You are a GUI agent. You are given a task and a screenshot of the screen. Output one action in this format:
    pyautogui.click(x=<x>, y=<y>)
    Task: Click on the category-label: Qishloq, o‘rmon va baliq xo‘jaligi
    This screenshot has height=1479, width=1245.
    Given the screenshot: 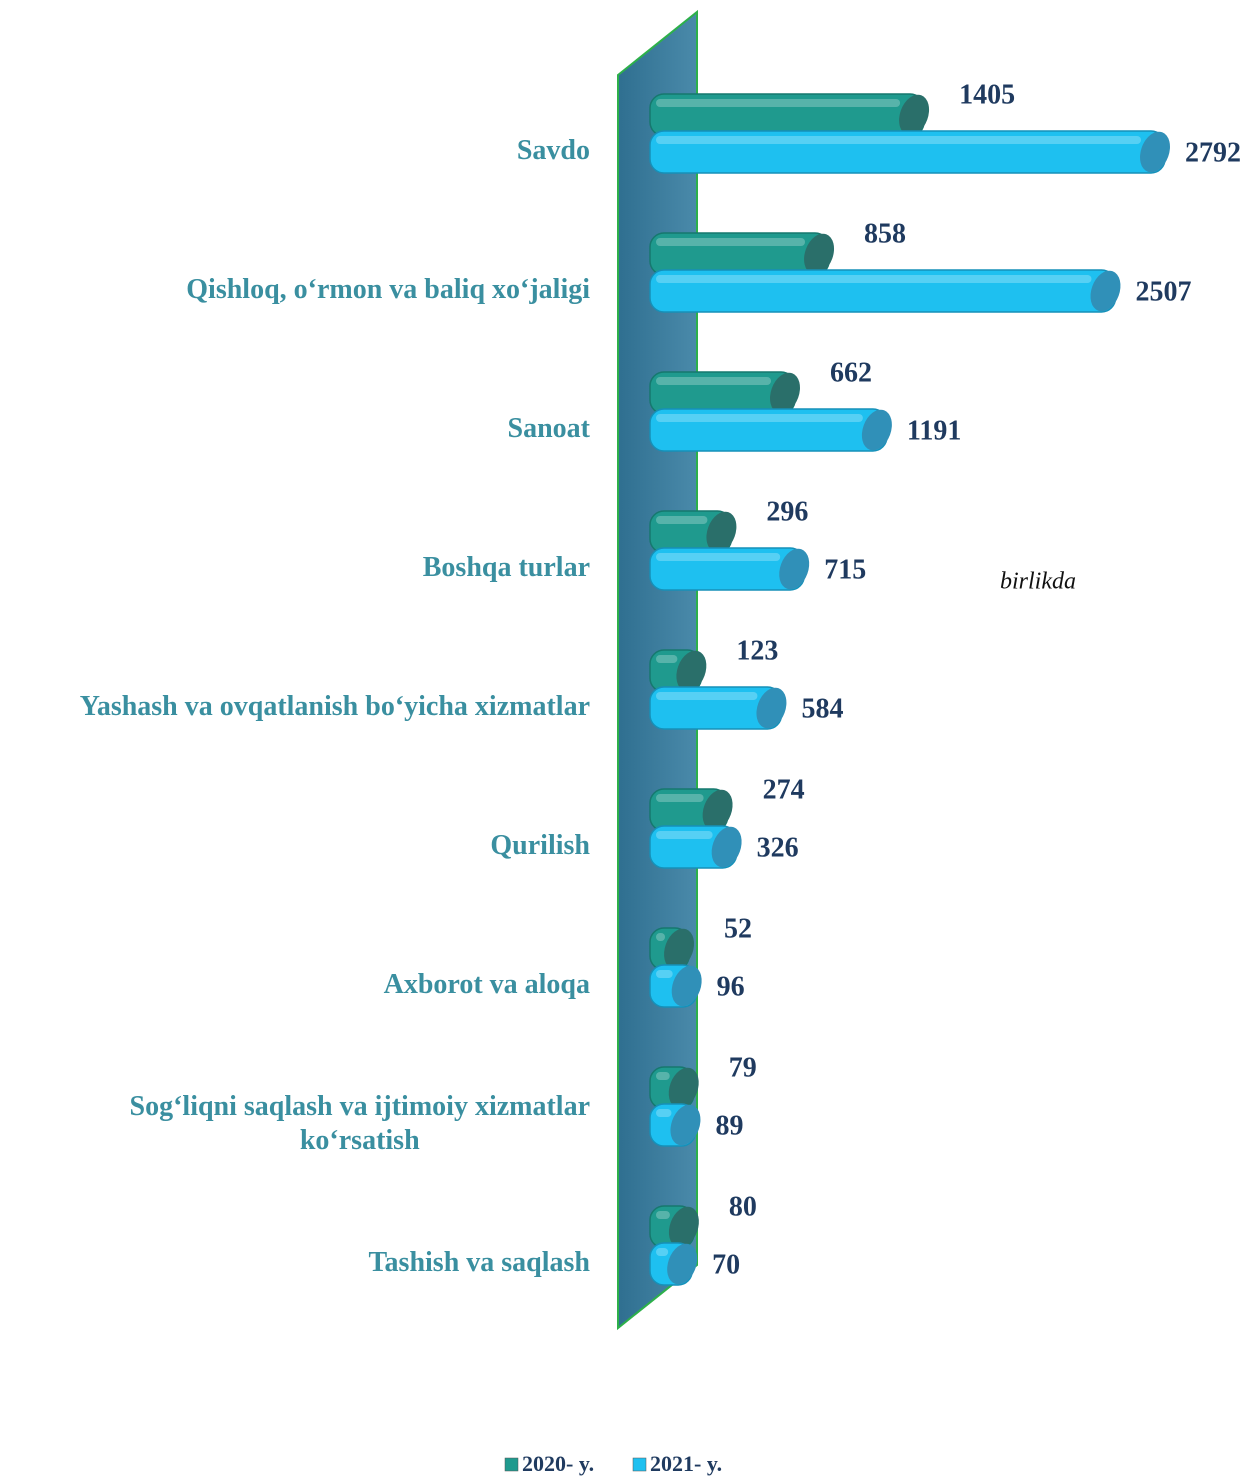 What is the action you would take?
    pyautogui.click(x=388, y=289)
    